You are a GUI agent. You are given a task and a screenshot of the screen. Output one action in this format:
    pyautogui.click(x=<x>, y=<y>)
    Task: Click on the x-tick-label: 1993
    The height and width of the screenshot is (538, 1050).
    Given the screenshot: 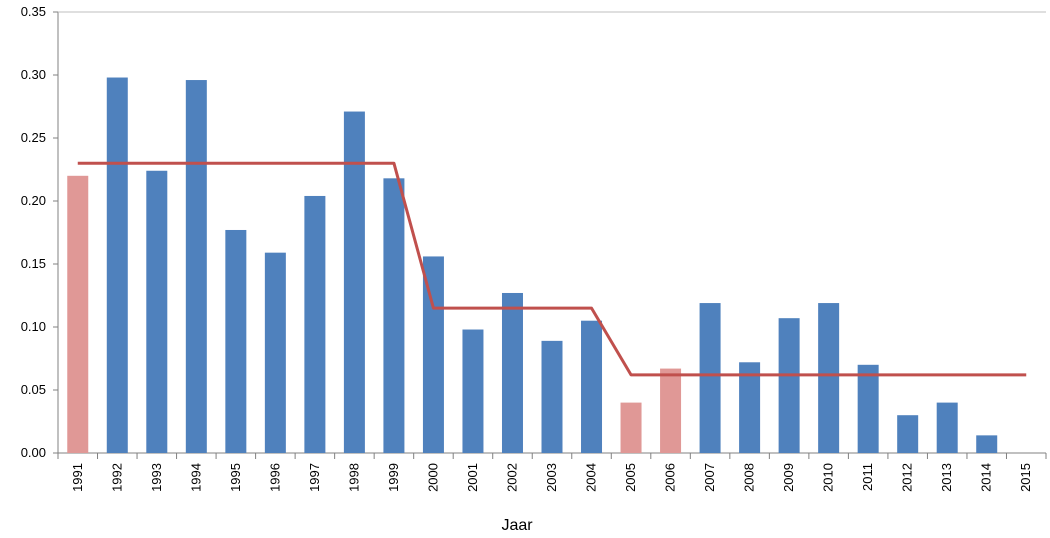 What is the action you would take?
    pyautogui.click(x=156, y=477)
    